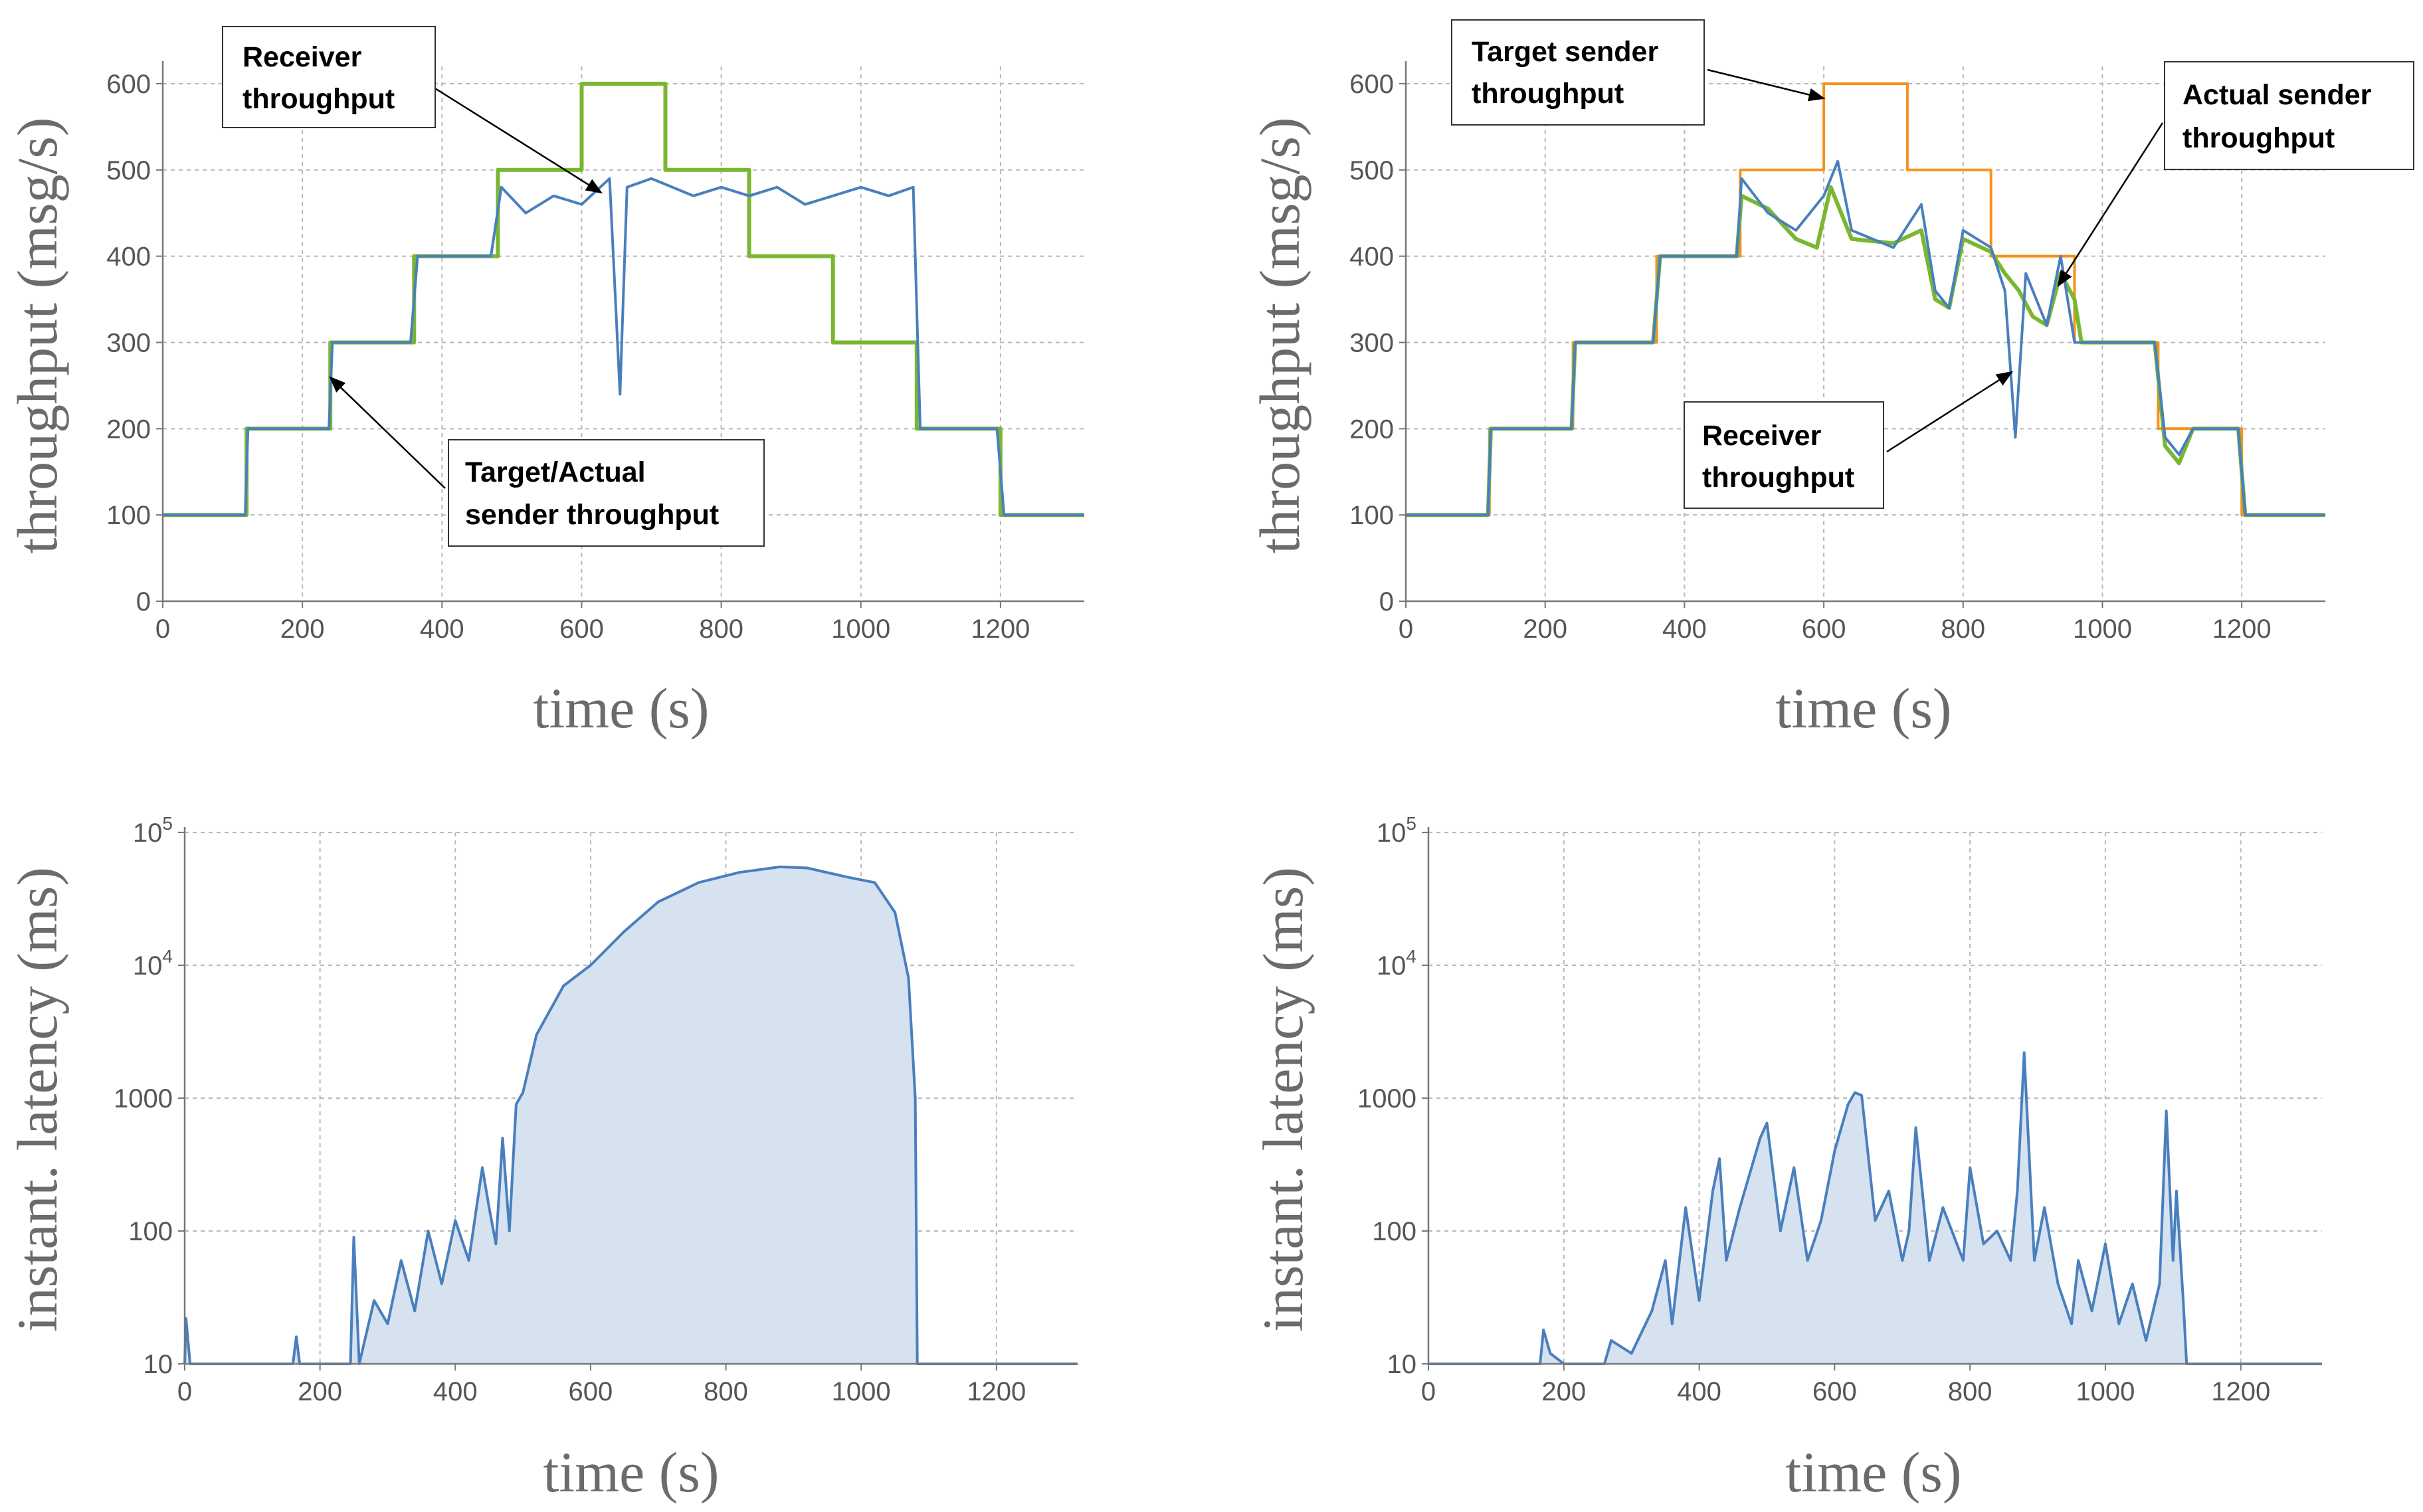  I want to click on receiver-callout-line2: throughput, so click(318, 99).